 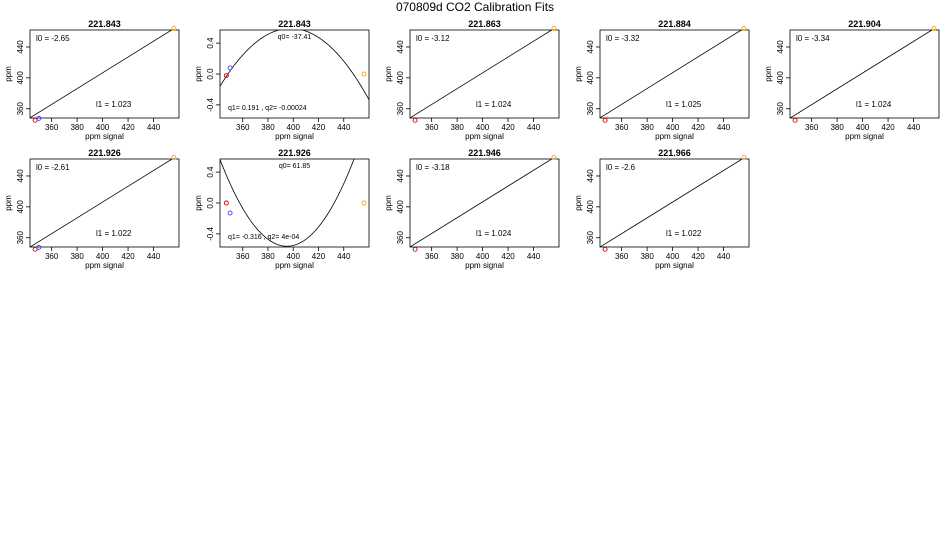 What do you see at coordinates (210, 233) in the screenshot?
I see `y-tick-label: -0.4` at bounding box center [210, 233].